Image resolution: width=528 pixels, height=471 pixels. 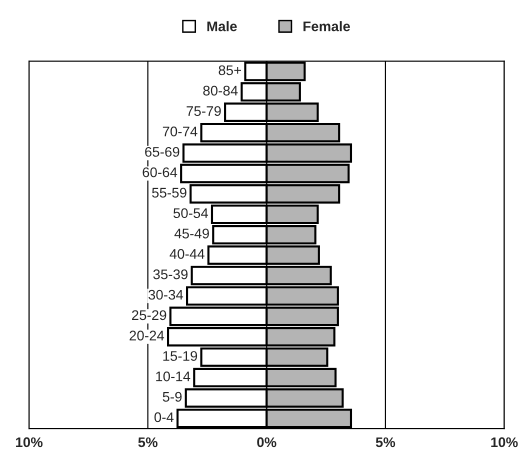 What do you see at coordinates (147, 335) in the screenshot?
I see `y-tick-label: 20-24` at bounding box center [147, 335].